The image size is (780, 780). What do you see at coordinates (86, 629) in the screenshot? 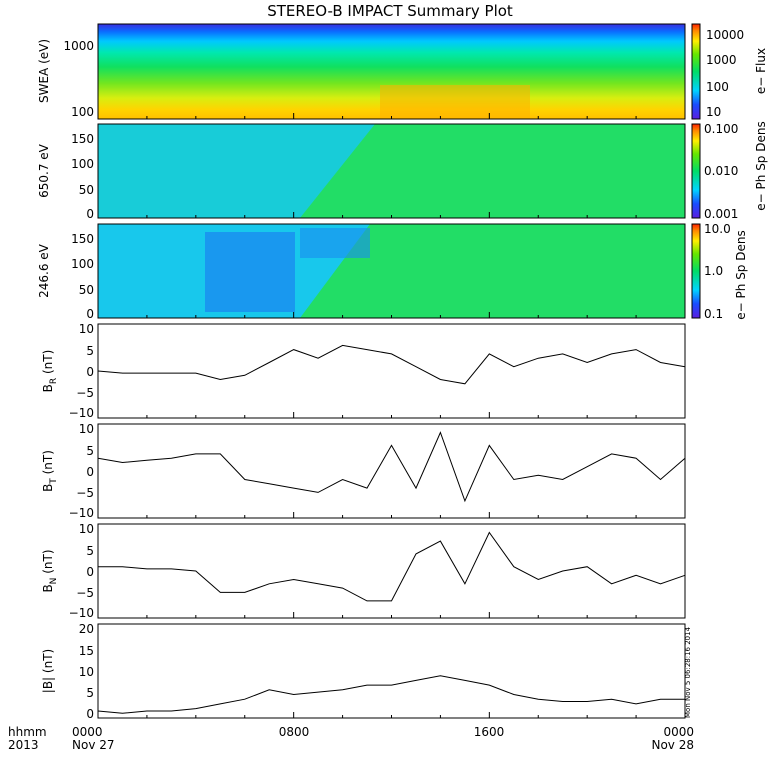
I see `bmag-ytick-20: 20` at bounding box center [86, 629].